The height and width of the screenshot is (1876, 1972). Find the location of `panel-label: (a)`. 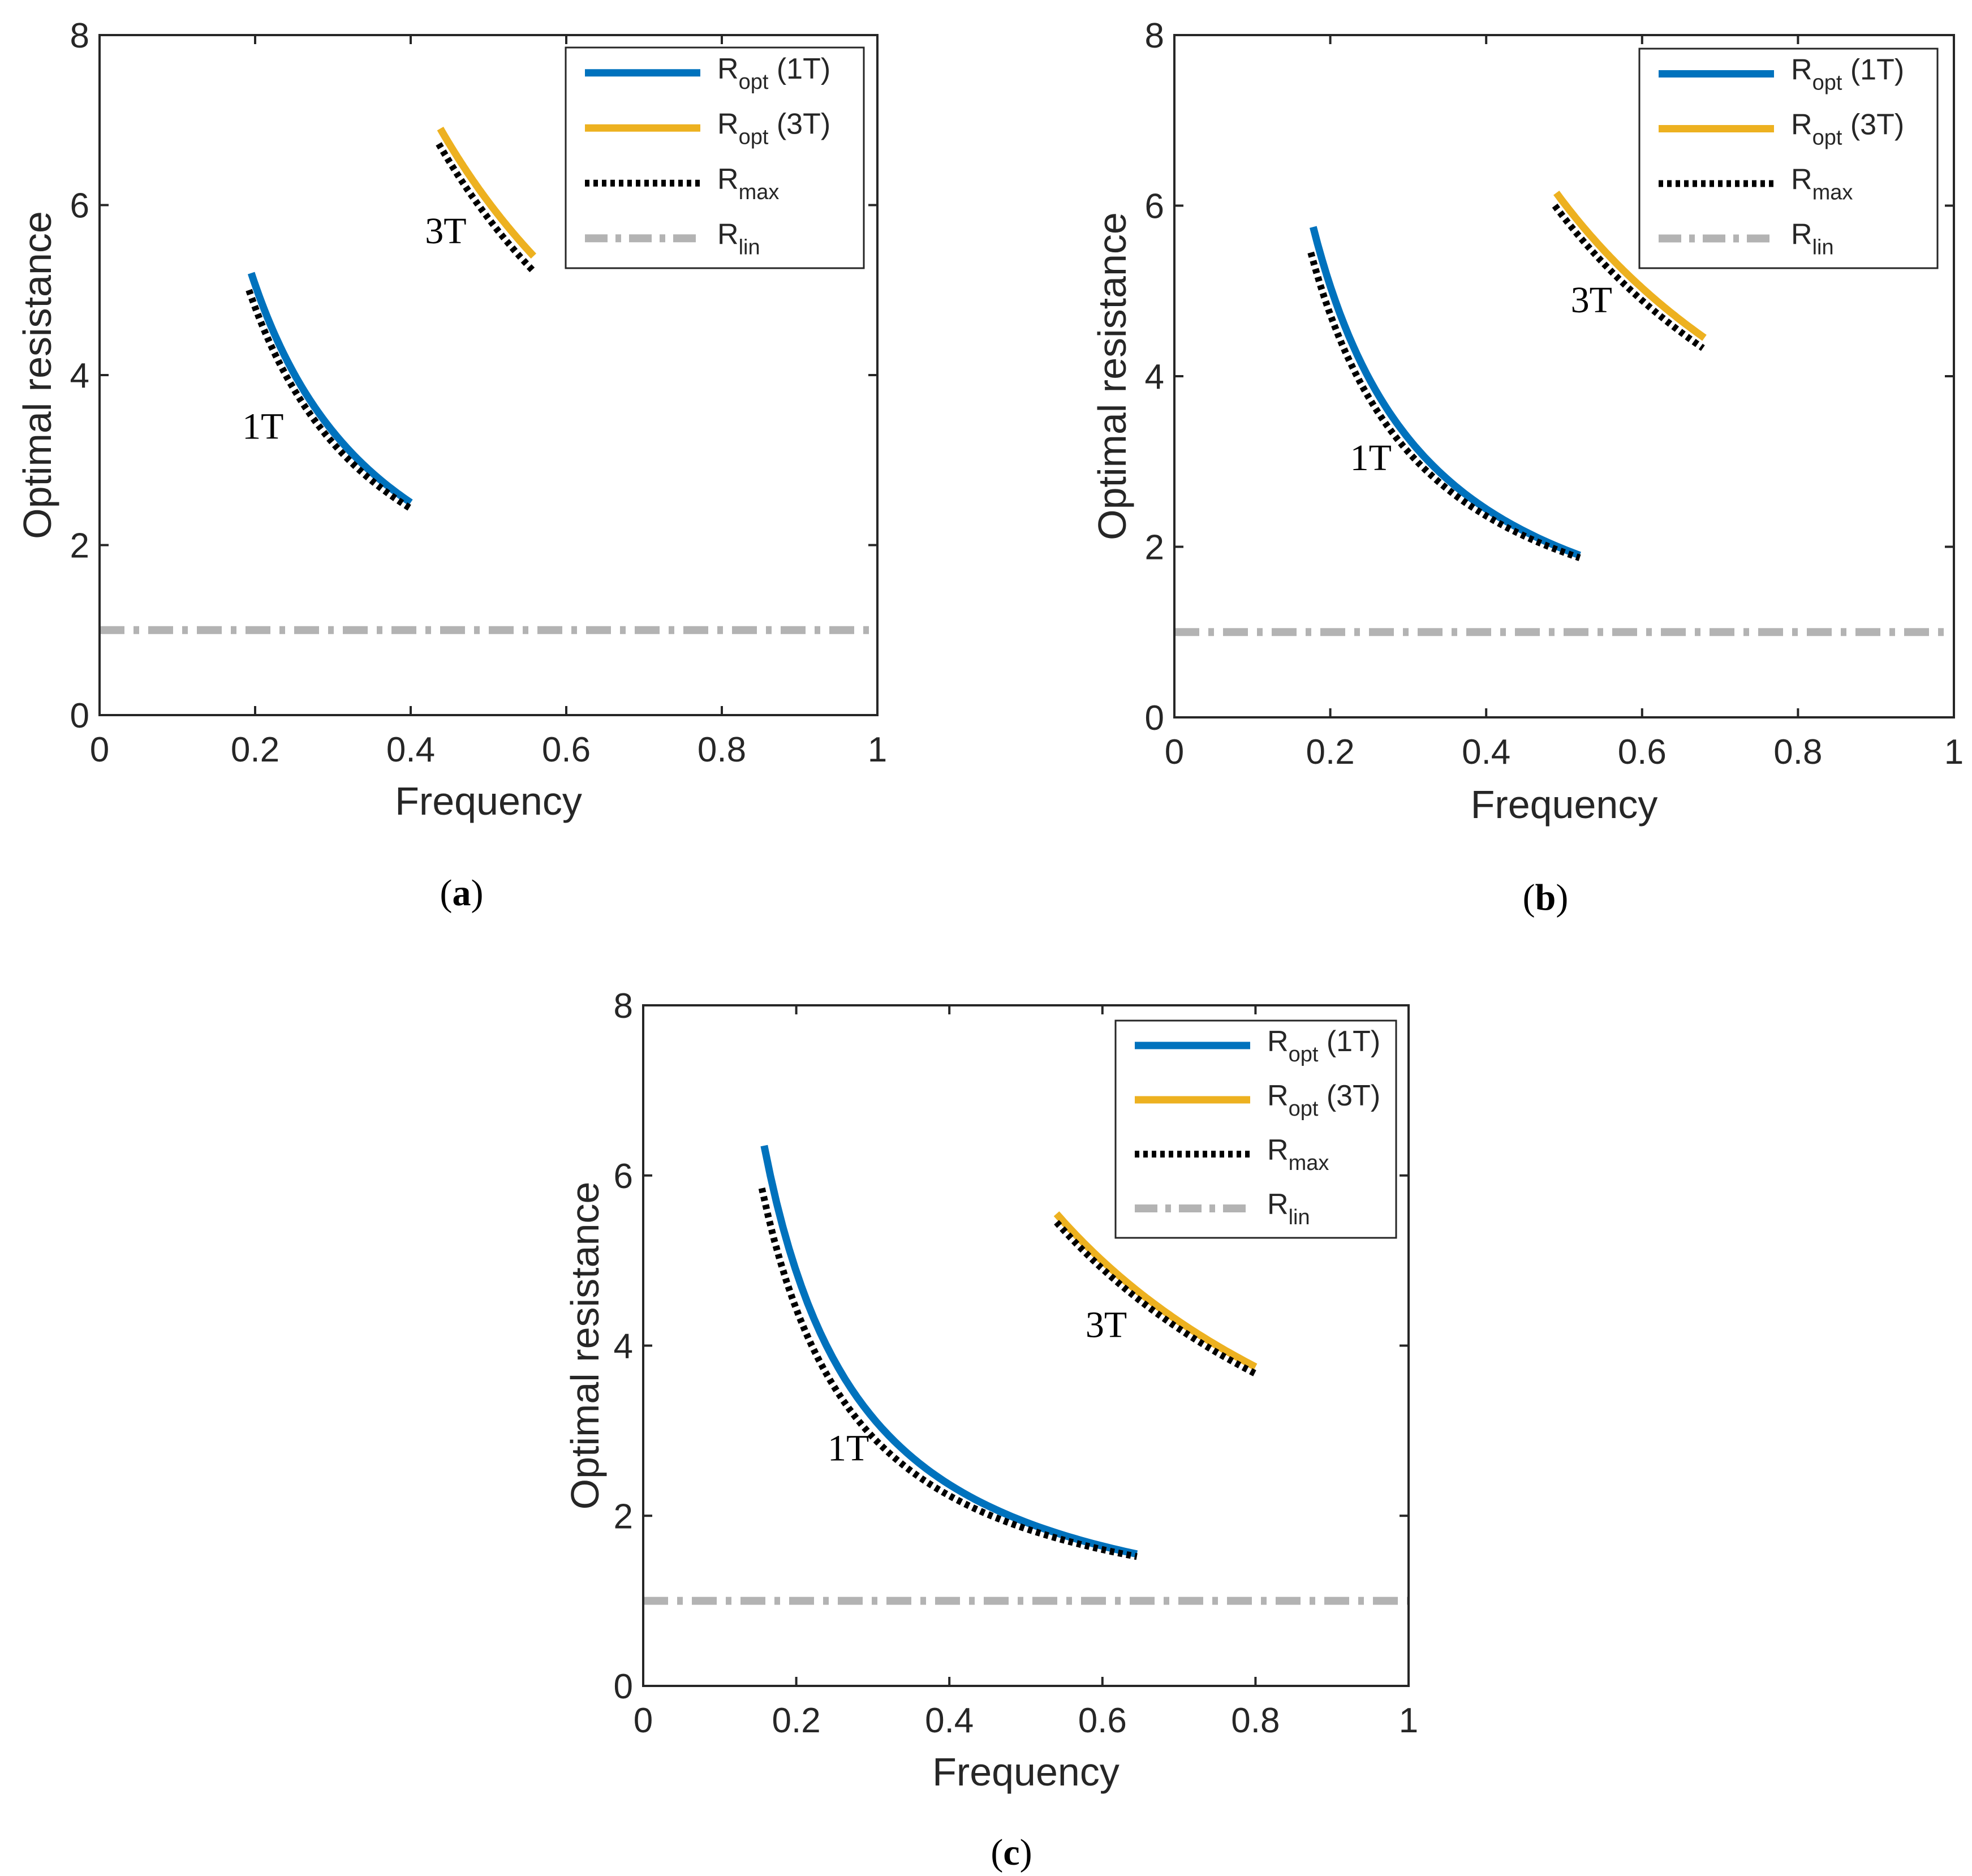

panel-label: (a) is located at coordinates (462, 893).